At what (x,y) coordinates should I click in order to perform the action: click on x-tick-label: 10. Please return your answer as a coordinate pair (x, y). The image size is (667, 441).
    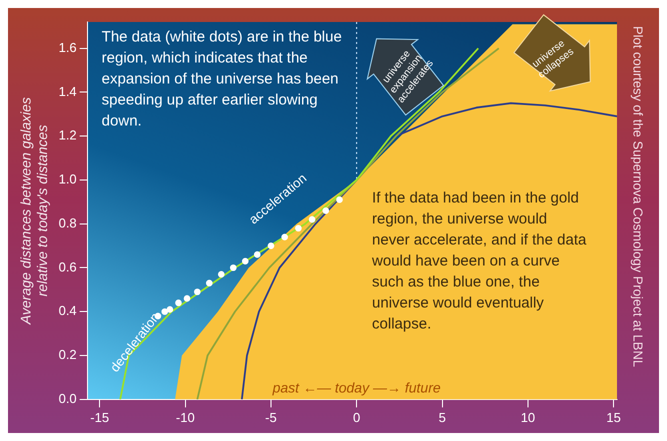
    Looking at the image, I should click on (528, 417).